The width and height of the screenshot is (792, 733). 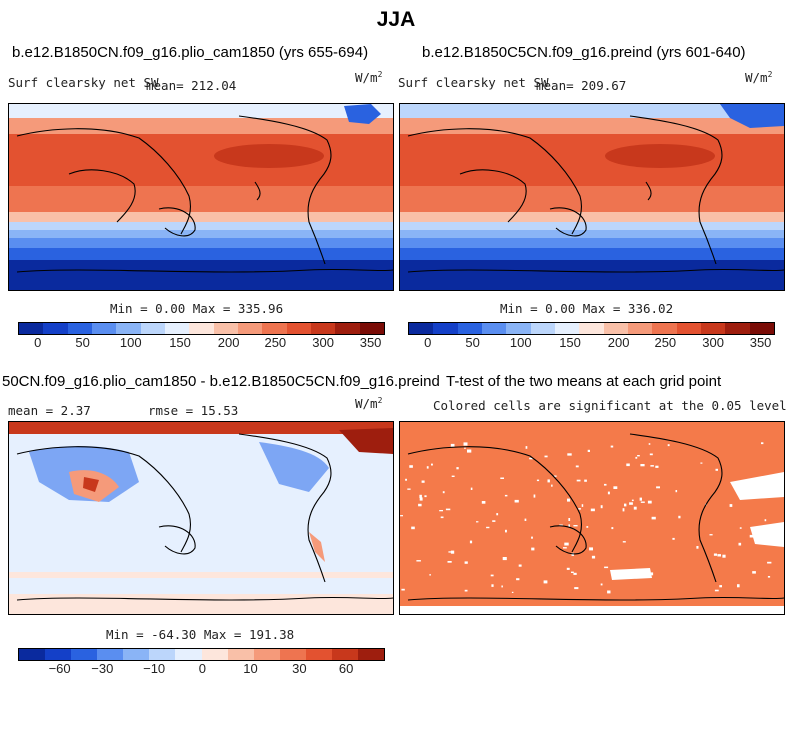 What do you see at coordinates (191, 85) in the screenshot?
I see `panel-1-mean: mean= 212.04` at bounding box center [191, 85].